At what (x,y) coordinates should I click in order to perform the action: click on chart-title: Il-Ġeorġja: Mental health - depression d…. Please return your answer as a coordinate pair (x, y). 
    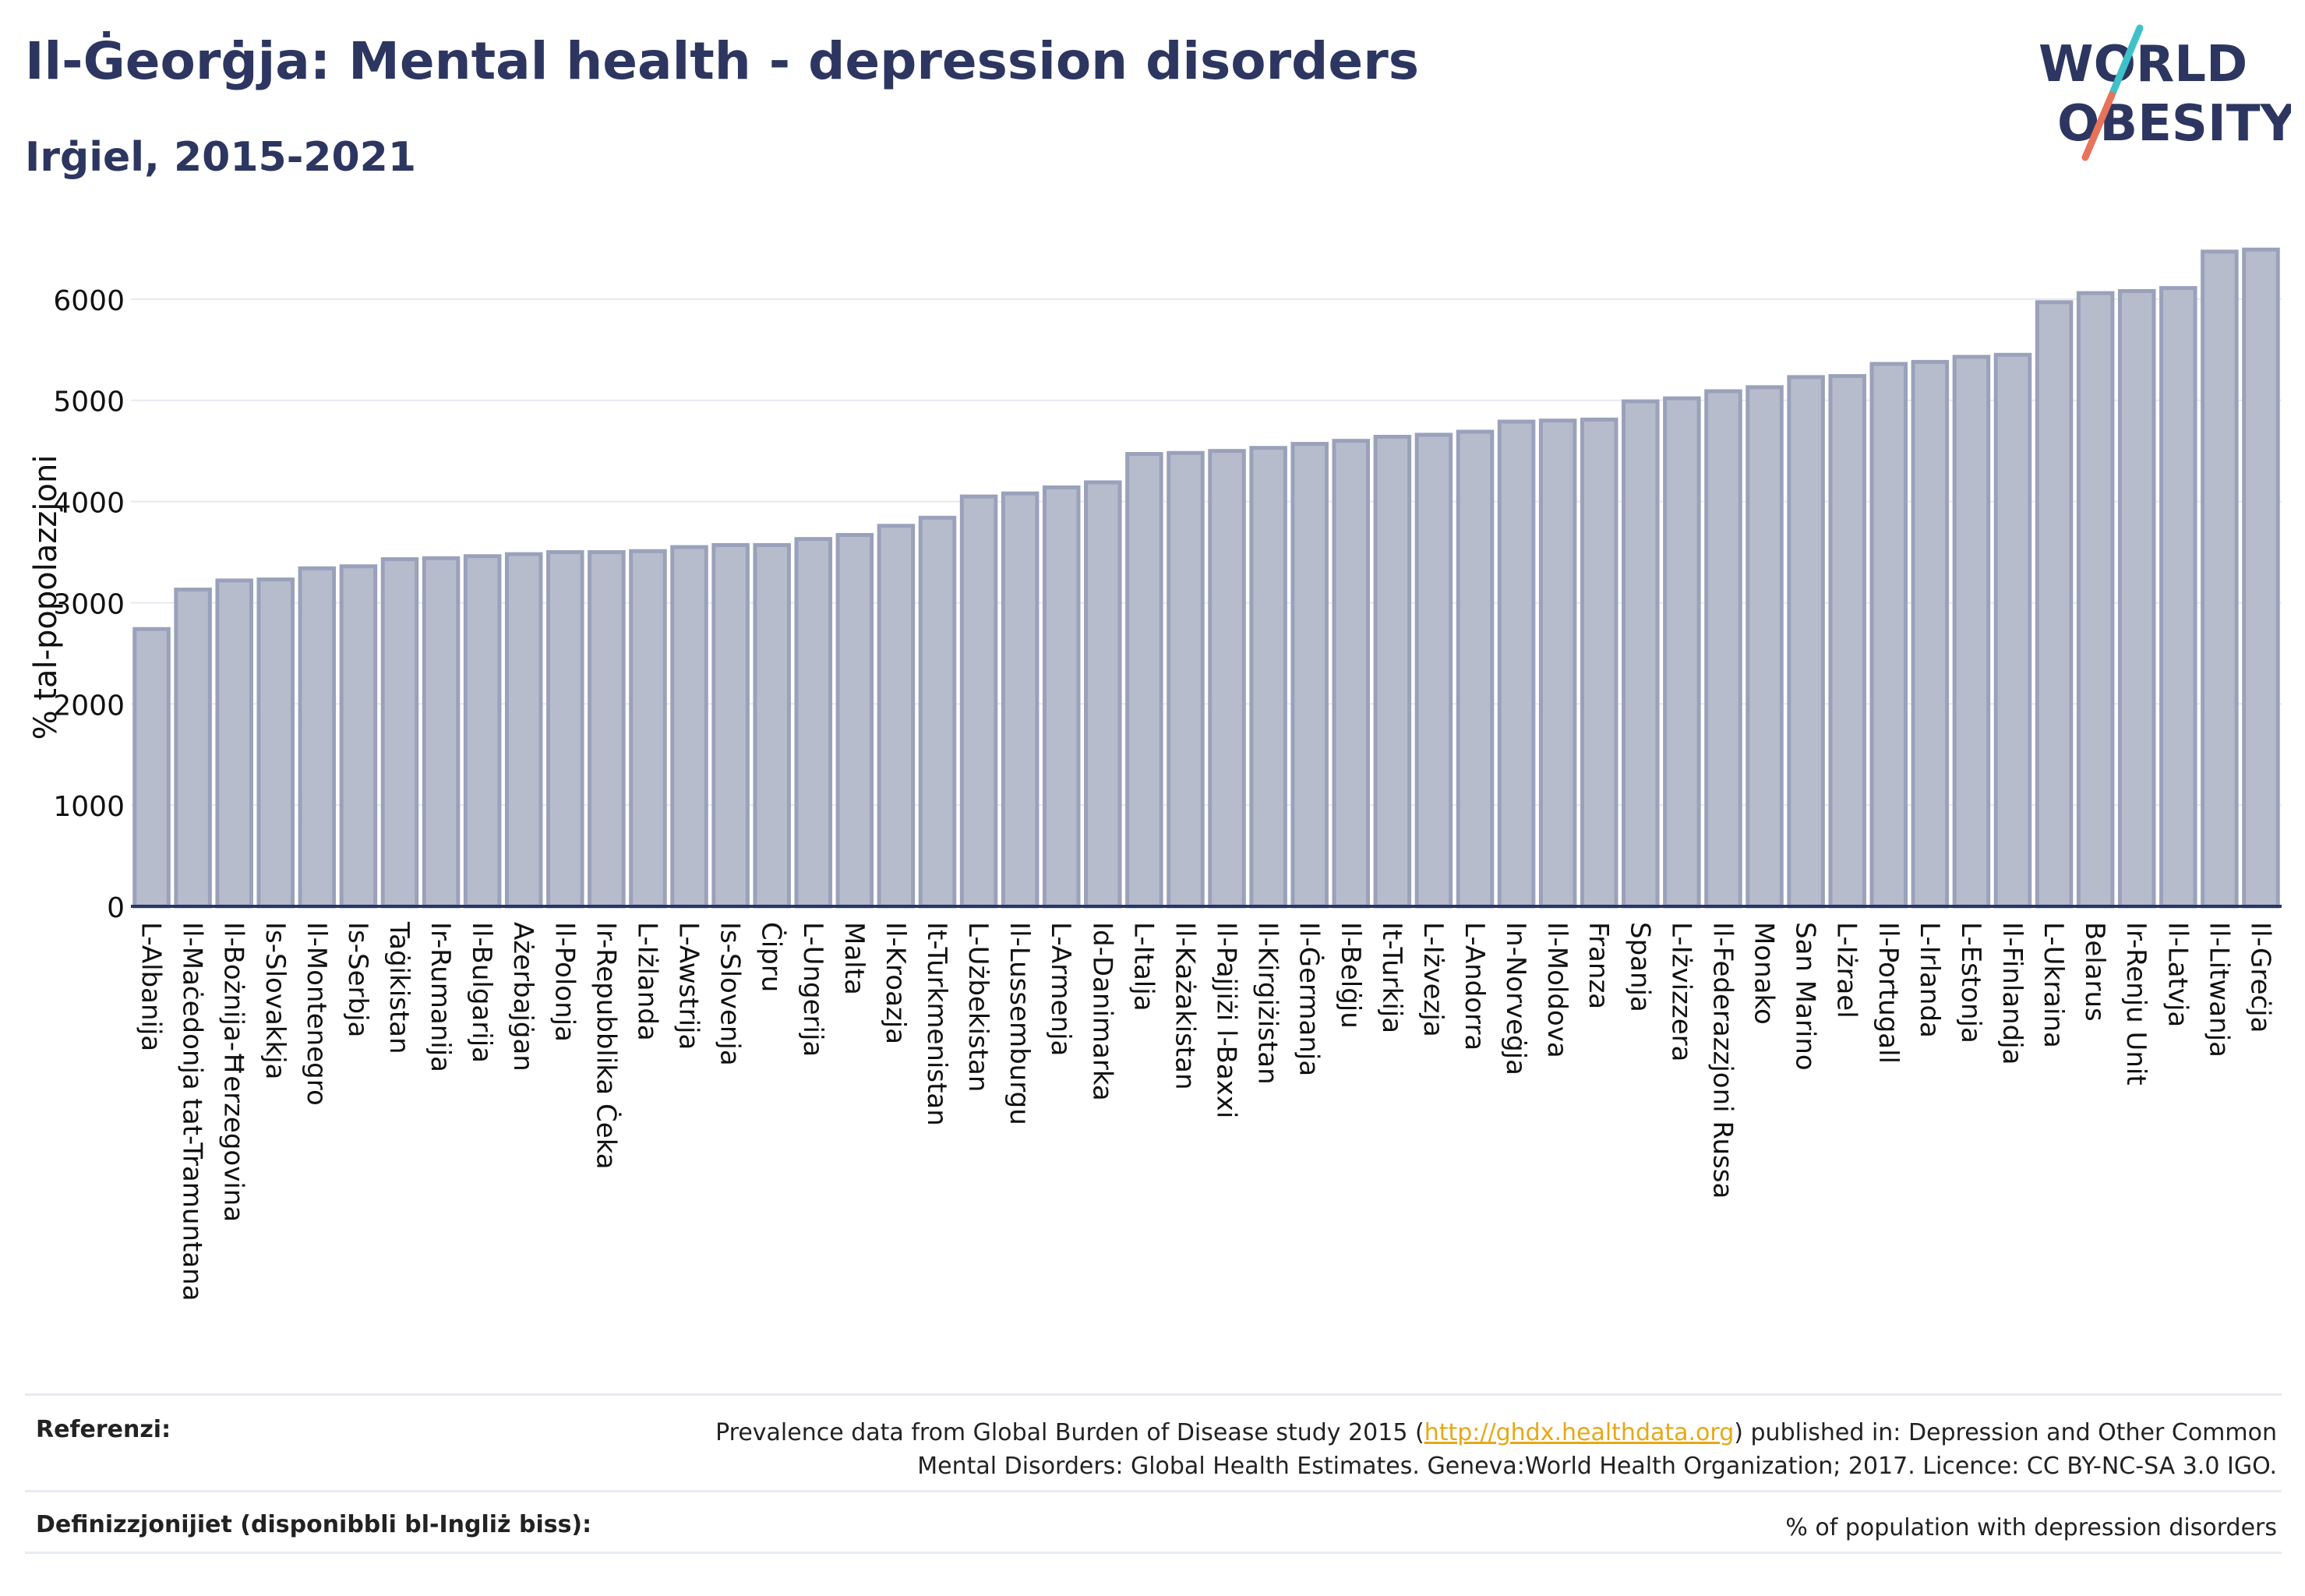
    Looking at the image, I should click on (722, 61).